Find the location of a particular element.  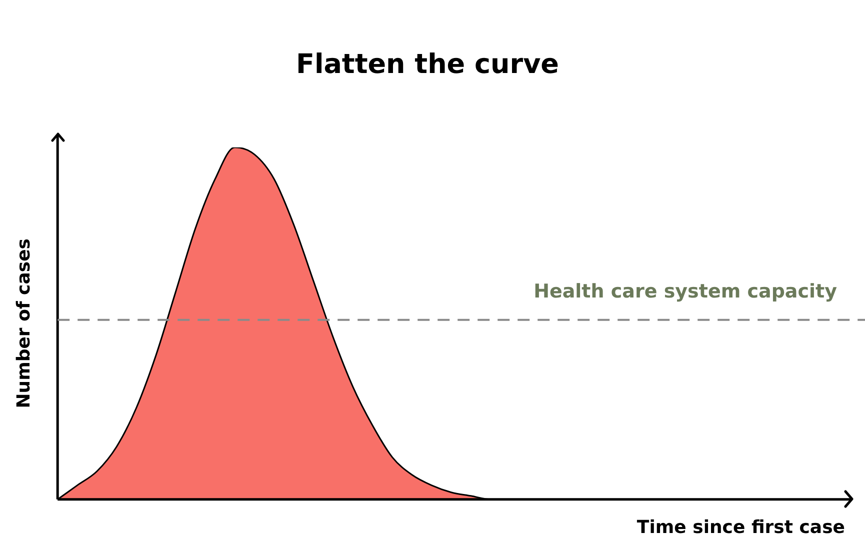

ref-line-label: Health care system capacity is located at coordinates (686, 291).